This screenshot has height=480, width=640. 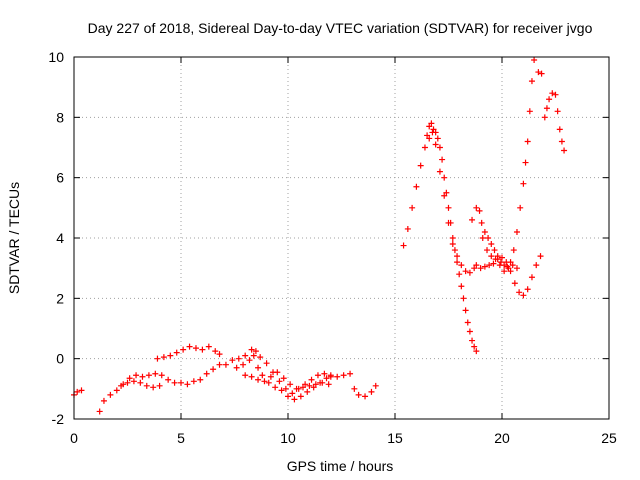 What do you see at coordinates (60, 238) in the screenshot?
I see `y-tick-label: 4` at bounding box center [60, 238].